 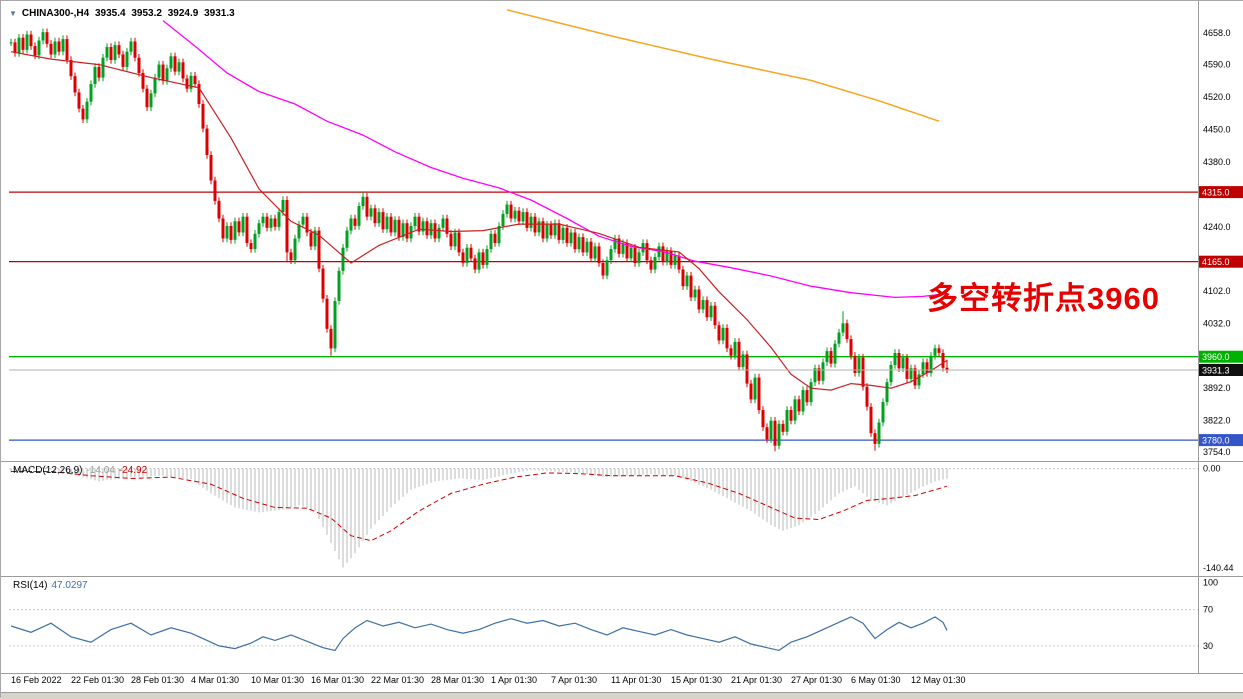 I want to click on svg-text: 4240.0, so click(x=1217, y=227).